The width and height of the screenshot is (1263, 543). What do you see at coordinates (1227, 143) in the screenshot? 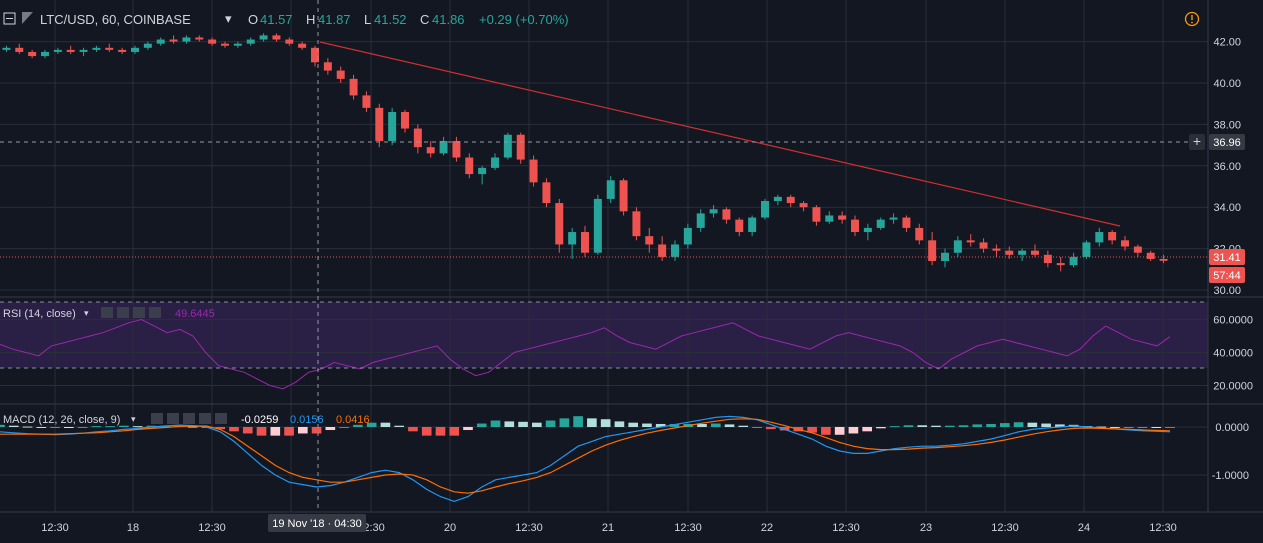
I see `crosshair-price-label: 36.96` at bounding box center [1227, 143].